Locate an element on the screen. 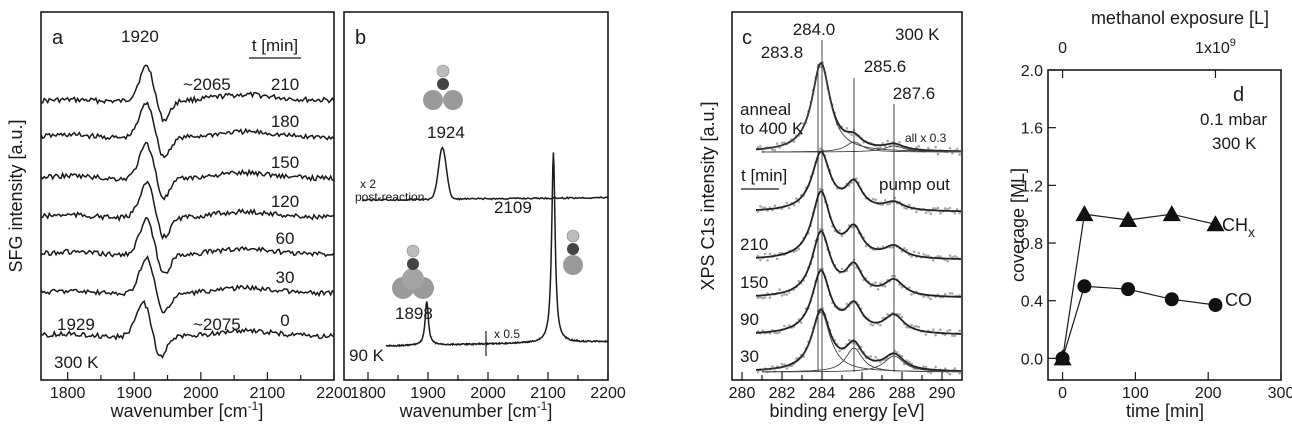  panel-c-fit-curve is located at coordinates (858, 225).